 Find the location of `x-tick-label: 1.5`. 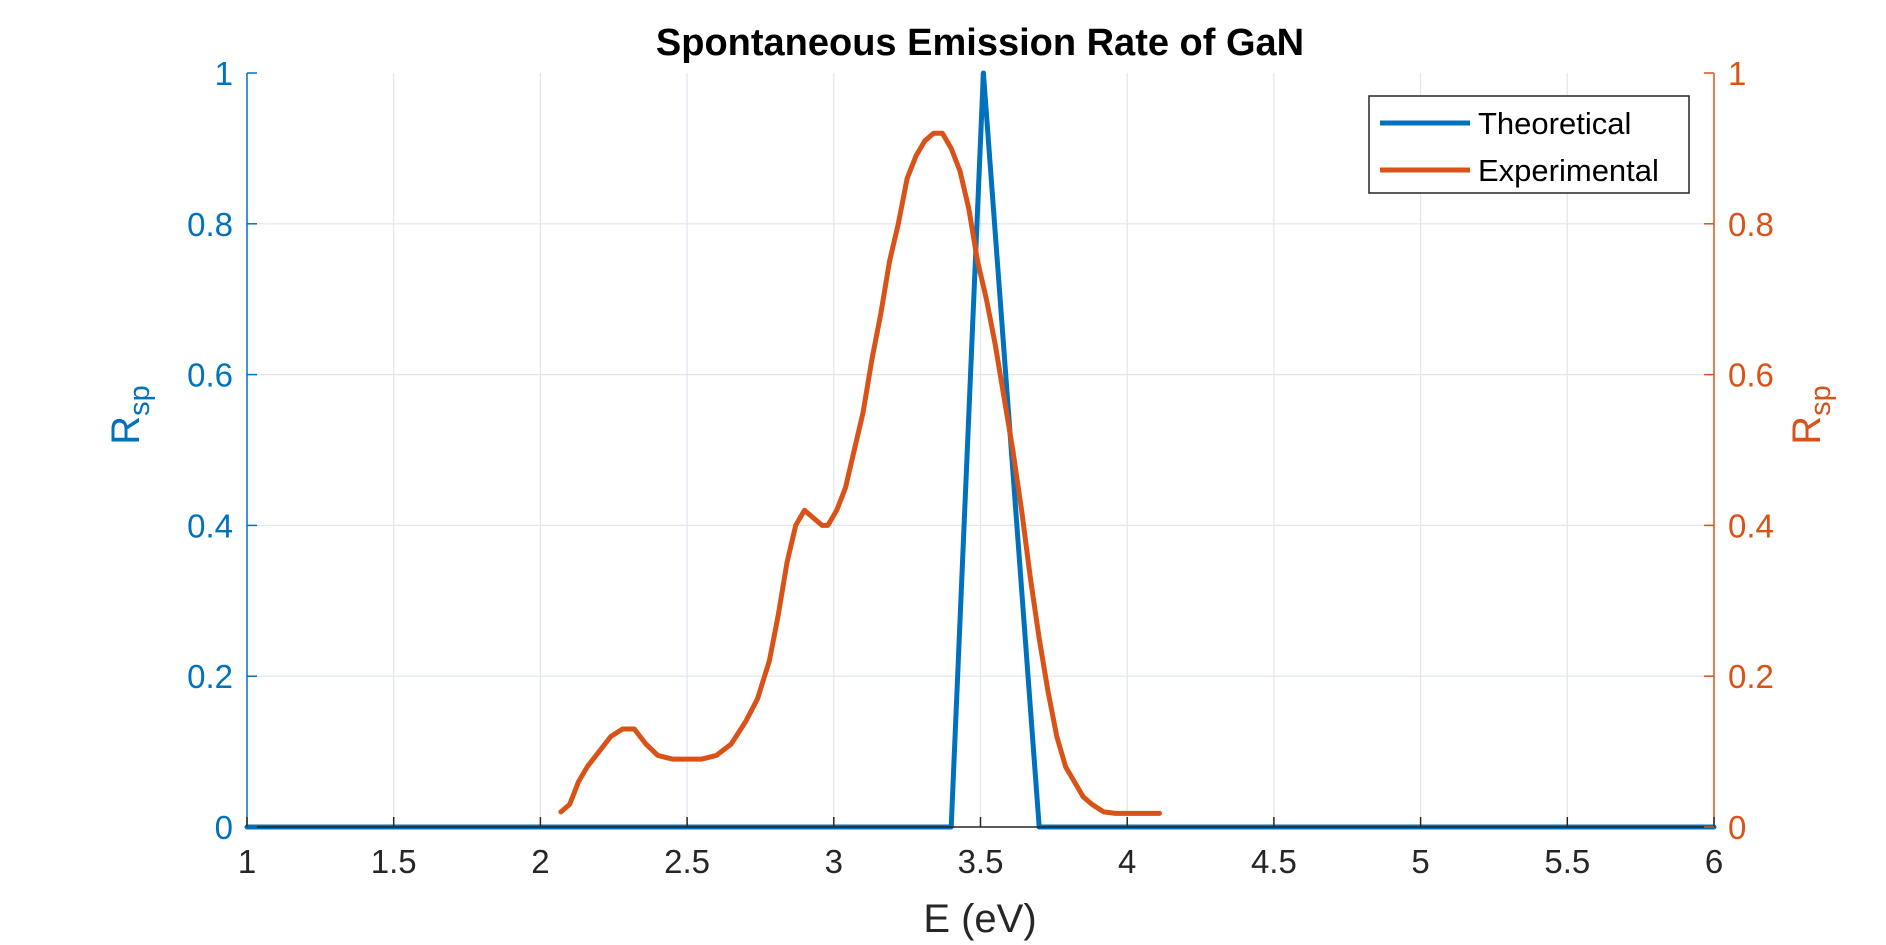

x-tick-label: 1.5 is located at coordinates (394, 861).